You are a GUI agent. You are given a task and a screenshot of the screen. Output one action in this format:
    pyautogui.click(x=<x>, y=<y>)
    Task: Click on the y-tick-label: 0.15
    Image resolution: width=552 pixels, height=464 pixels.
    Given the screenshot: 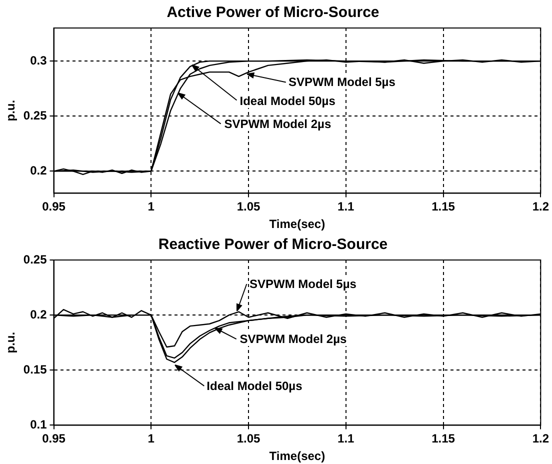 What is the action you would take?
    pyautogui.click(x=35, y=369)
    